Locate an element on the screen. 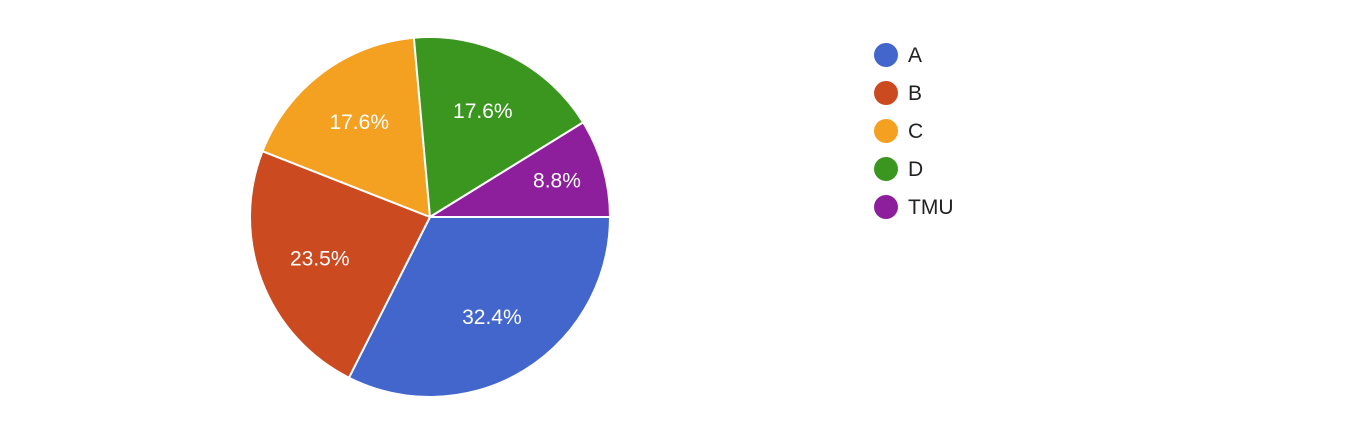 The width and height of the screenshot is (1358, 434). slice-label-d: 17.6% is located at coordinates (483, 111).